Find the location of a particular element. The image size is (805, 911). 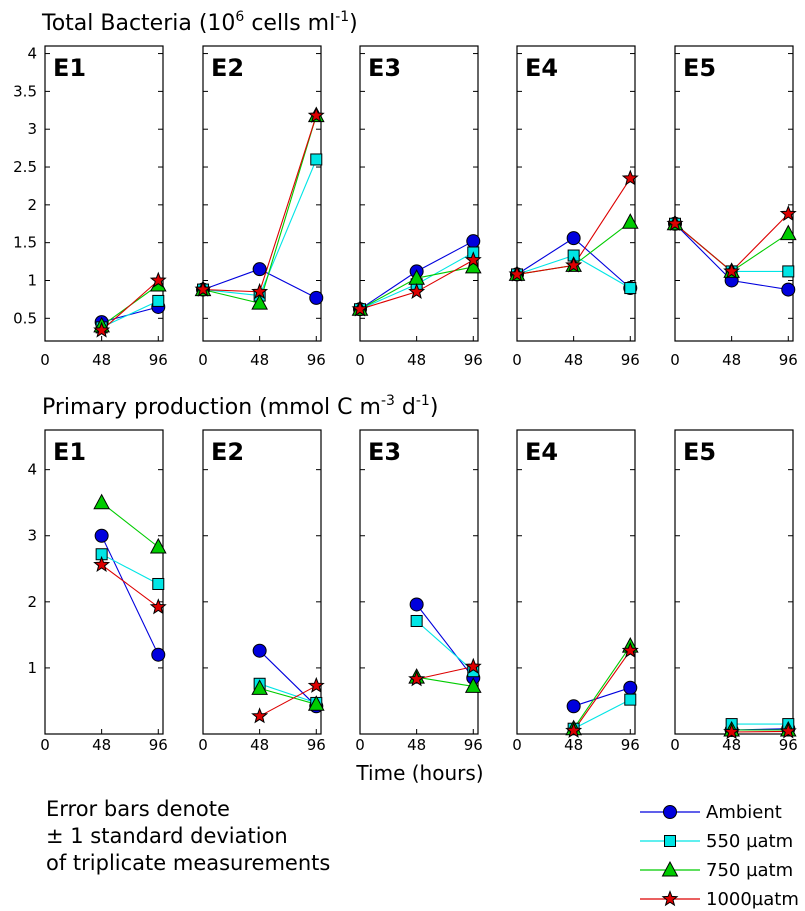

y-tick-label: 3.5 is located at coordinates (25, 91).